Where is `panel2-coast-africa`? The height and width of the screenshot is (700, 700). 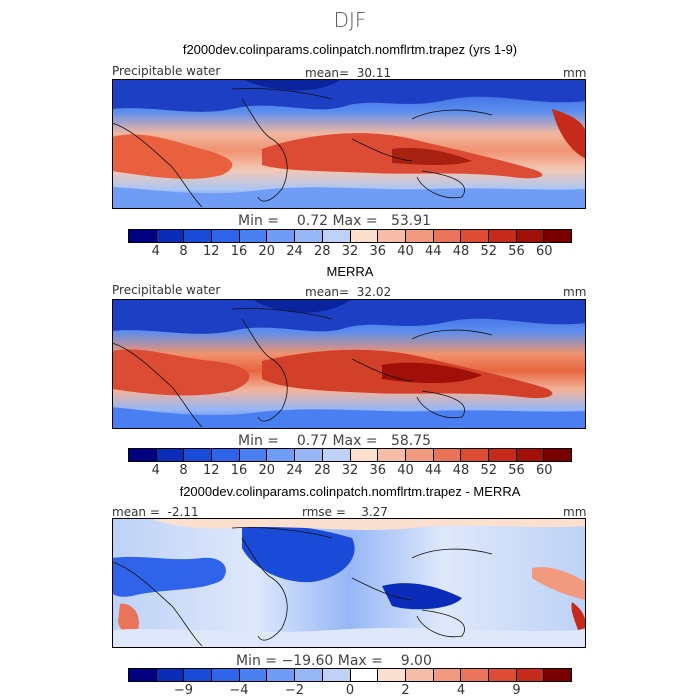 panel2-coast-africa is located at coordinates (264, 370).